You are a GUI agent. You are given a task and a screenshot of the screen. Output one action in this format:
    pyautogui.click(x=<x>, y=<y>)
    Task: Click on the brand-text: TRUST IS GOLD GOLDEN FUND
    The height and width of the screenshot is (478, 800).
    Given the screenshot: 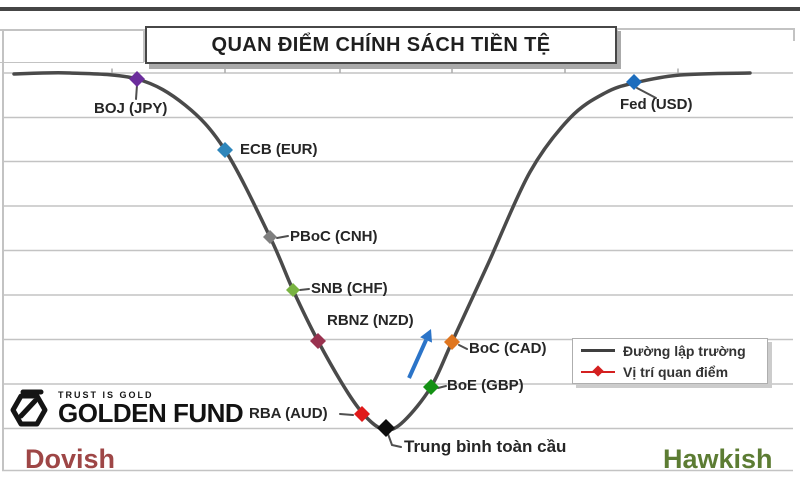 What is the action you would take?
    pyautogui.click(x=151, y=409)
    